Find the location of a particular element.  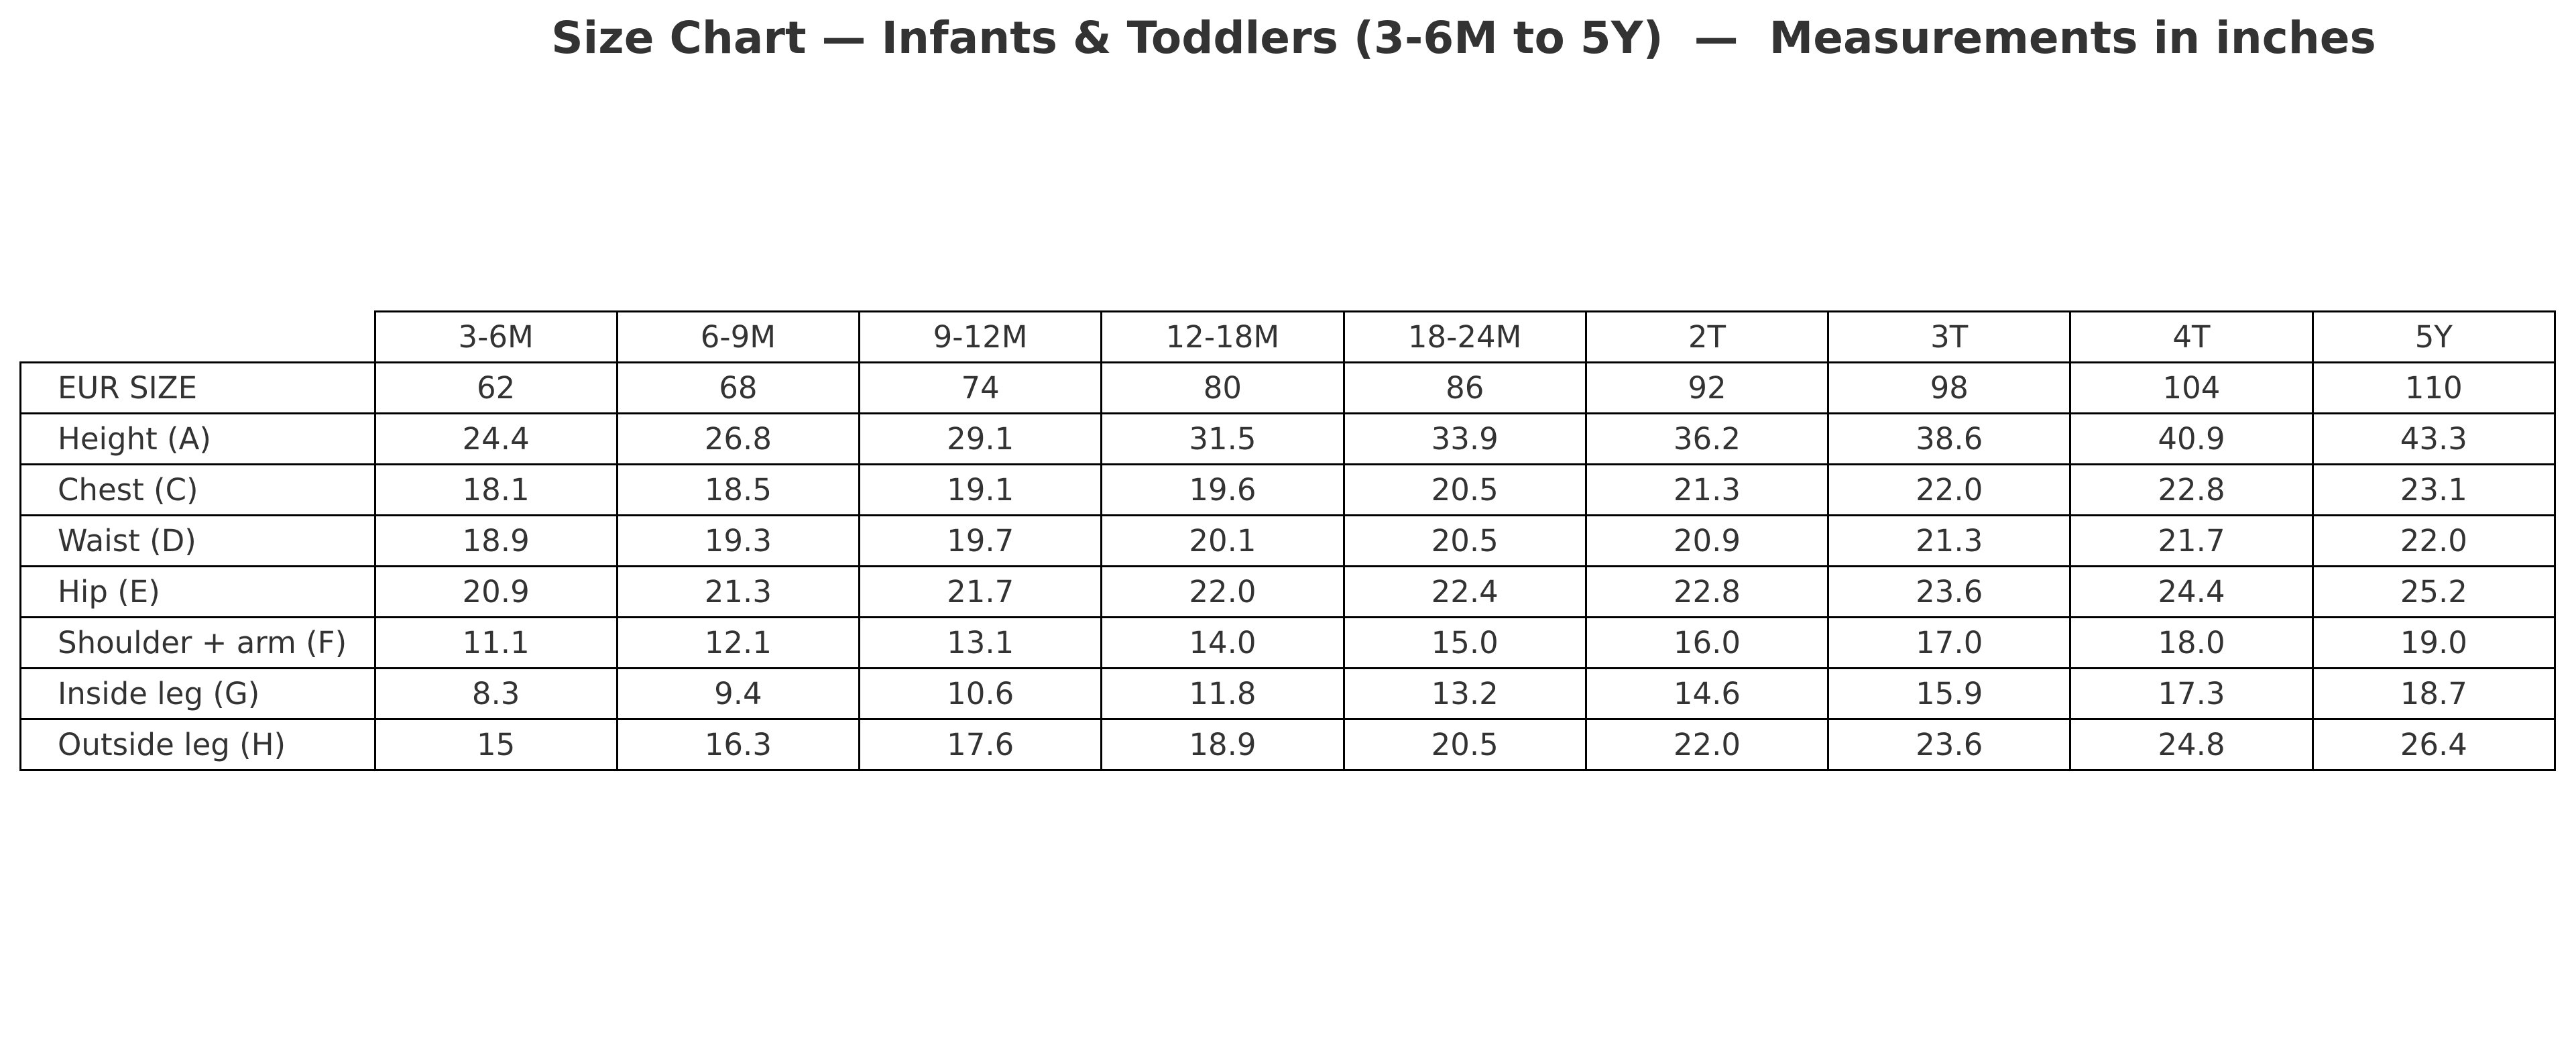

row-label: Height (A) is located at coordinates (197, 438).